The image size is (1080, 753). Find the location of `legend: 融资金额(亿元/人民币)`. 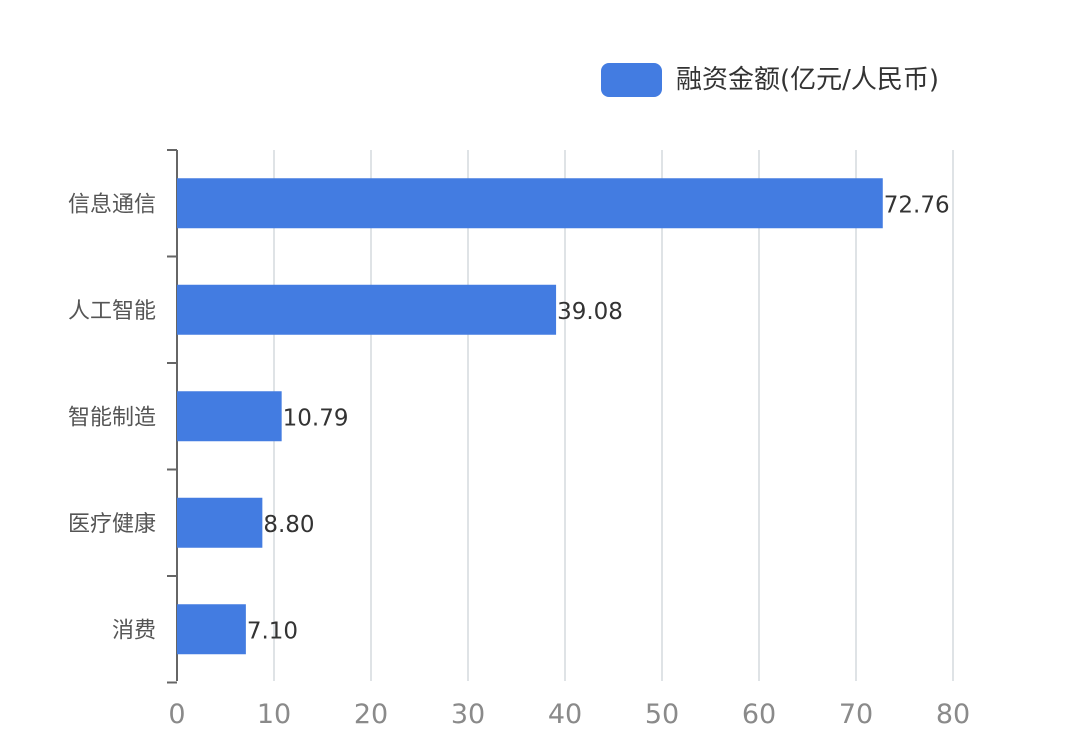

legend: 融资金额(亿元/人民币) is located at coordinates (770, 80).